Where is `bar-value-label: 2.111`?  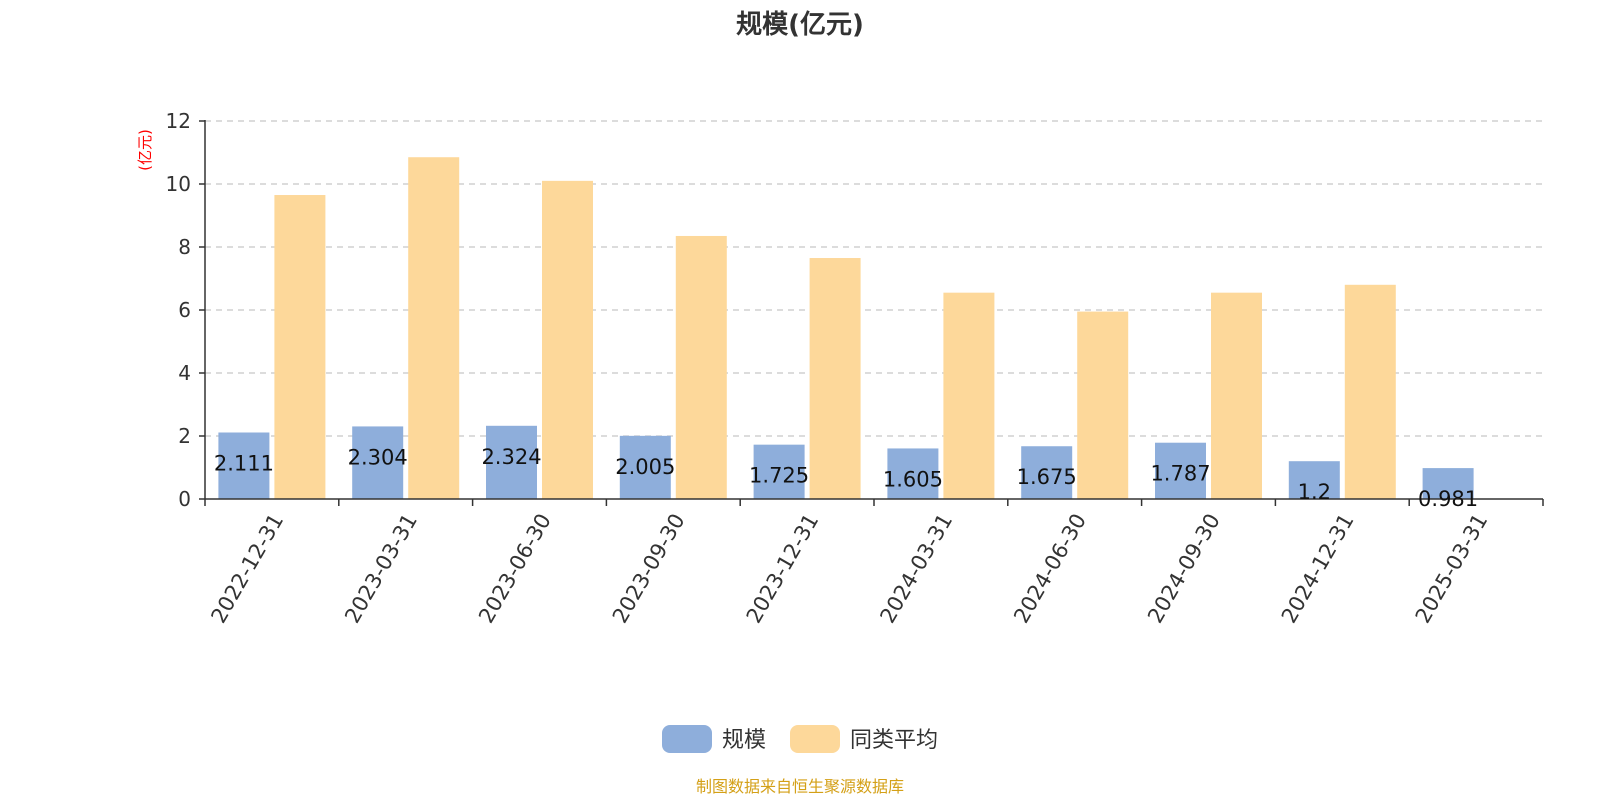
bar-value-label: 2.111 is located at coordinates (244, 464).